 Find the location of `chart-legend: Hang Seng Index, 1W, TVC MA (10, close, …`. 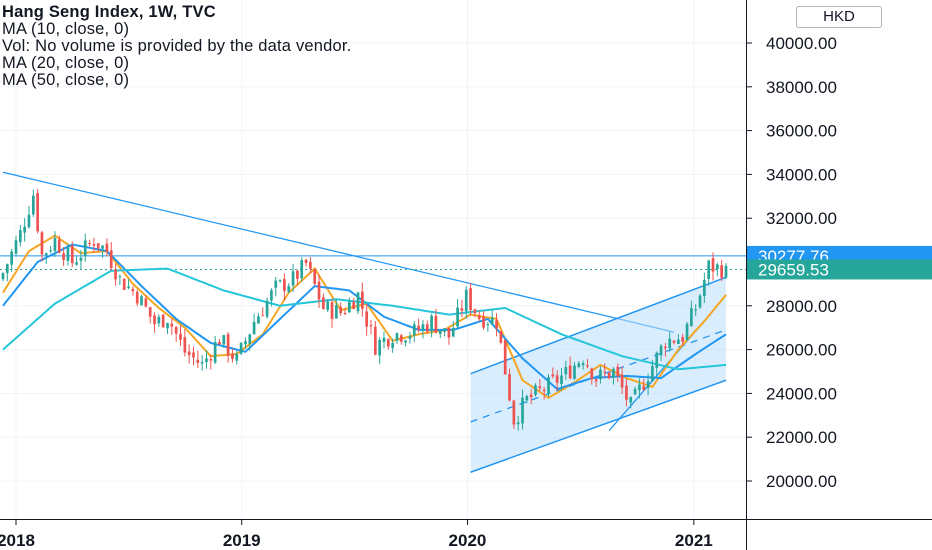

chart-legend: Hang Seng Index, 1W, TVC MA (10, close, … is located at coordinates (177, 46).